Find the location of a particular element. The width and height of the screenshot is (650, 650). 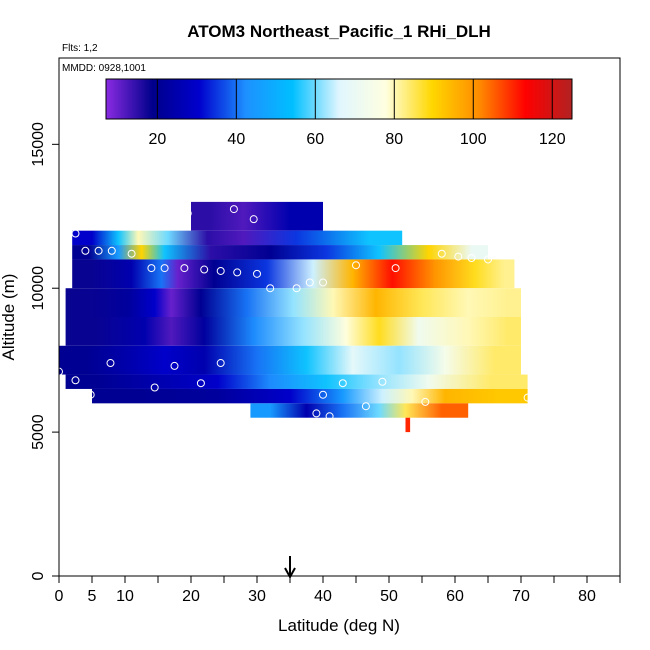

x-axis: 0 5 10 20 30 40 50 60 70 80 is located at coordinates (338, 590).